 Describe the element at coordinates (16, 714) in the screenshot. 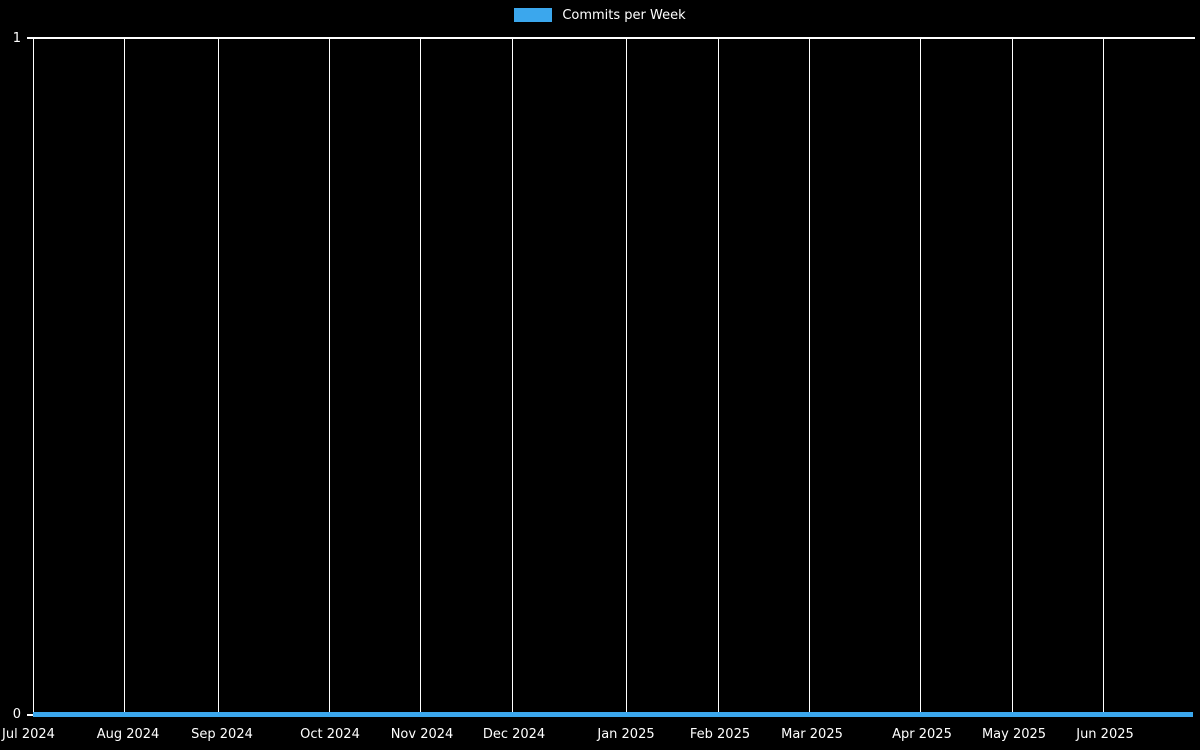

I see `y-tick-label-0: 0` at that location.